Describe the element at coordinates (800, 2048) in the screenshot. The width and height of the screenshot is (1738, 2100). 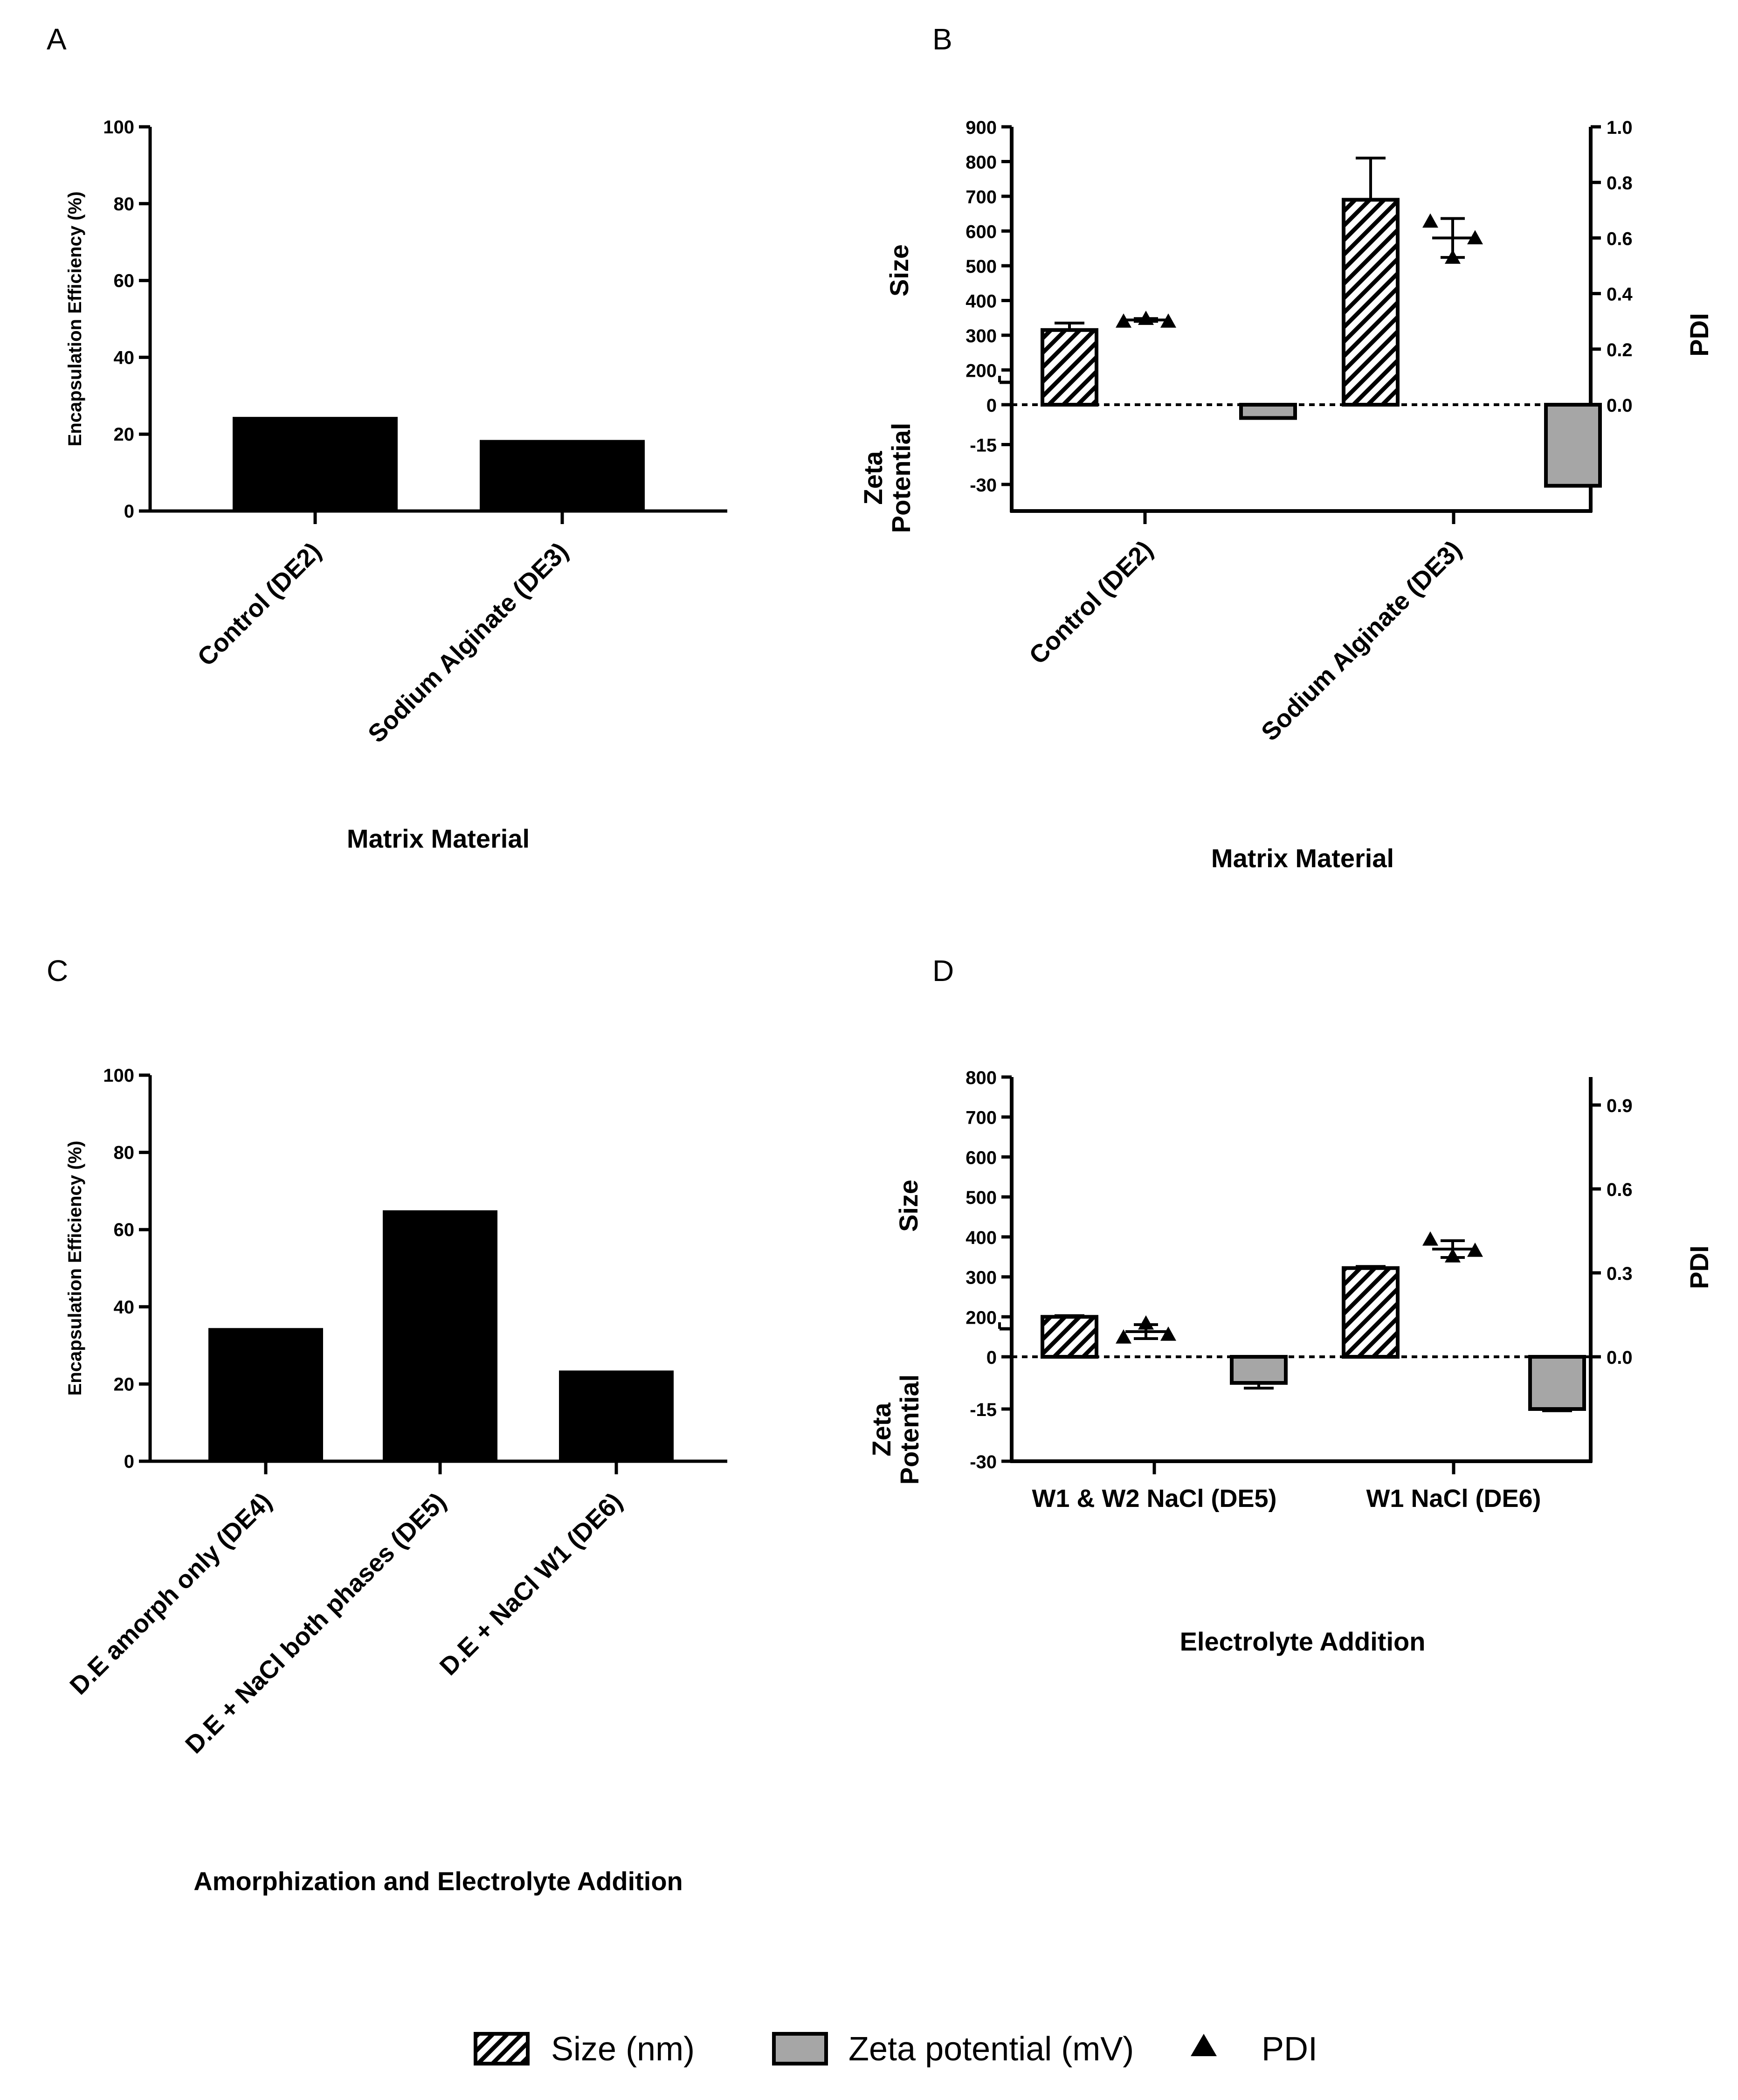
I see `legend-zeta-swatch` at that location.